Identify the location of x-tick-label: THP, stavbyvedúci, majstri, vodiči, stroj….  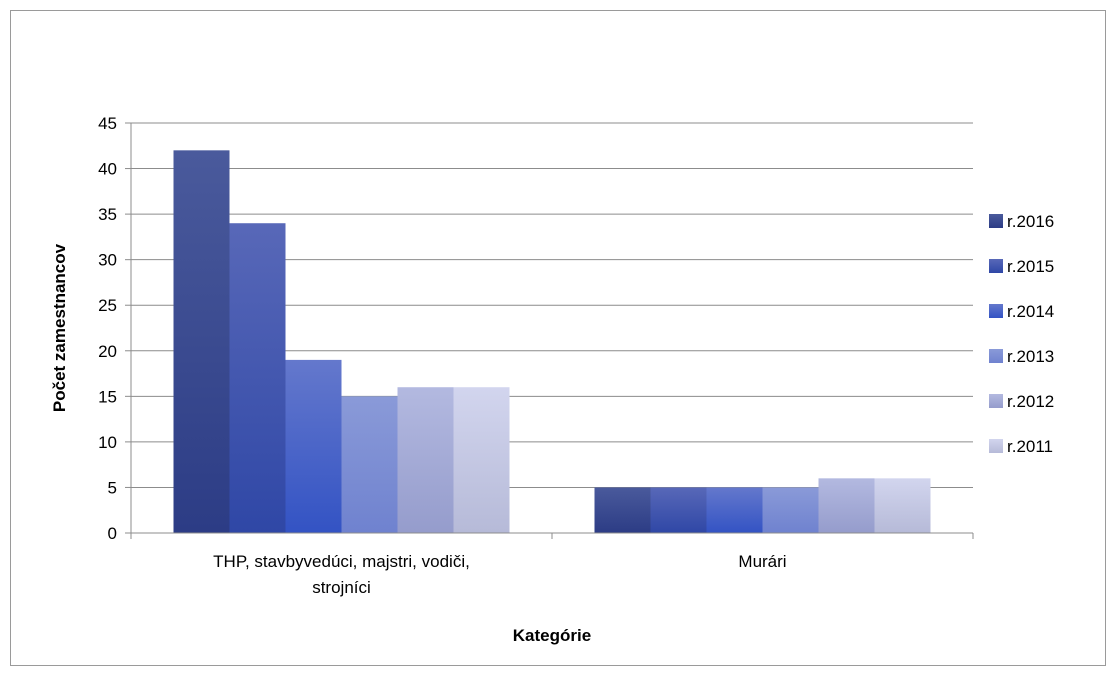
(341, 574).